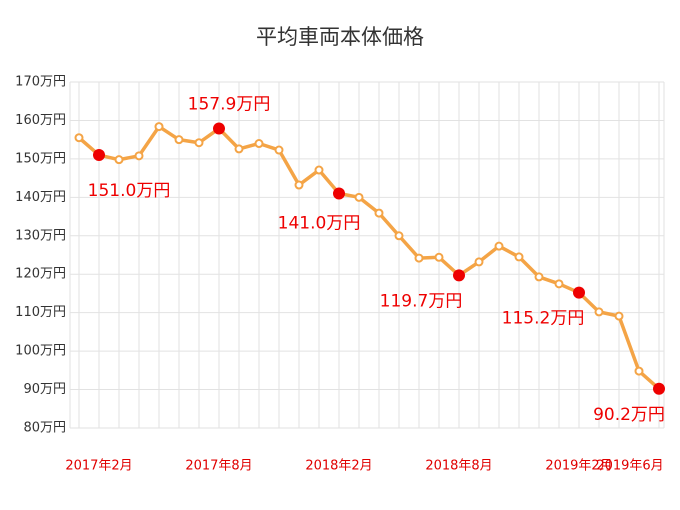 The height and width of the screenshot is (510, 680). What do you see at coordinates (44, 428) in the screenshot?
I see `y-tick-label: 80万円` at bounding box center [44, 428].